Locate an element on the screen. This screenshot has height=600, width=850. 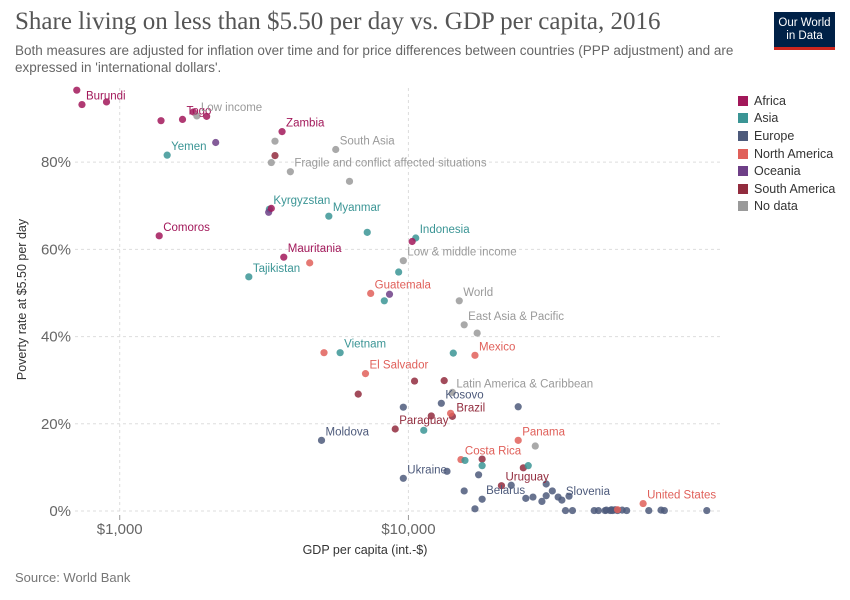
y-tick-label: 80% is located at coordinates (56, 162).